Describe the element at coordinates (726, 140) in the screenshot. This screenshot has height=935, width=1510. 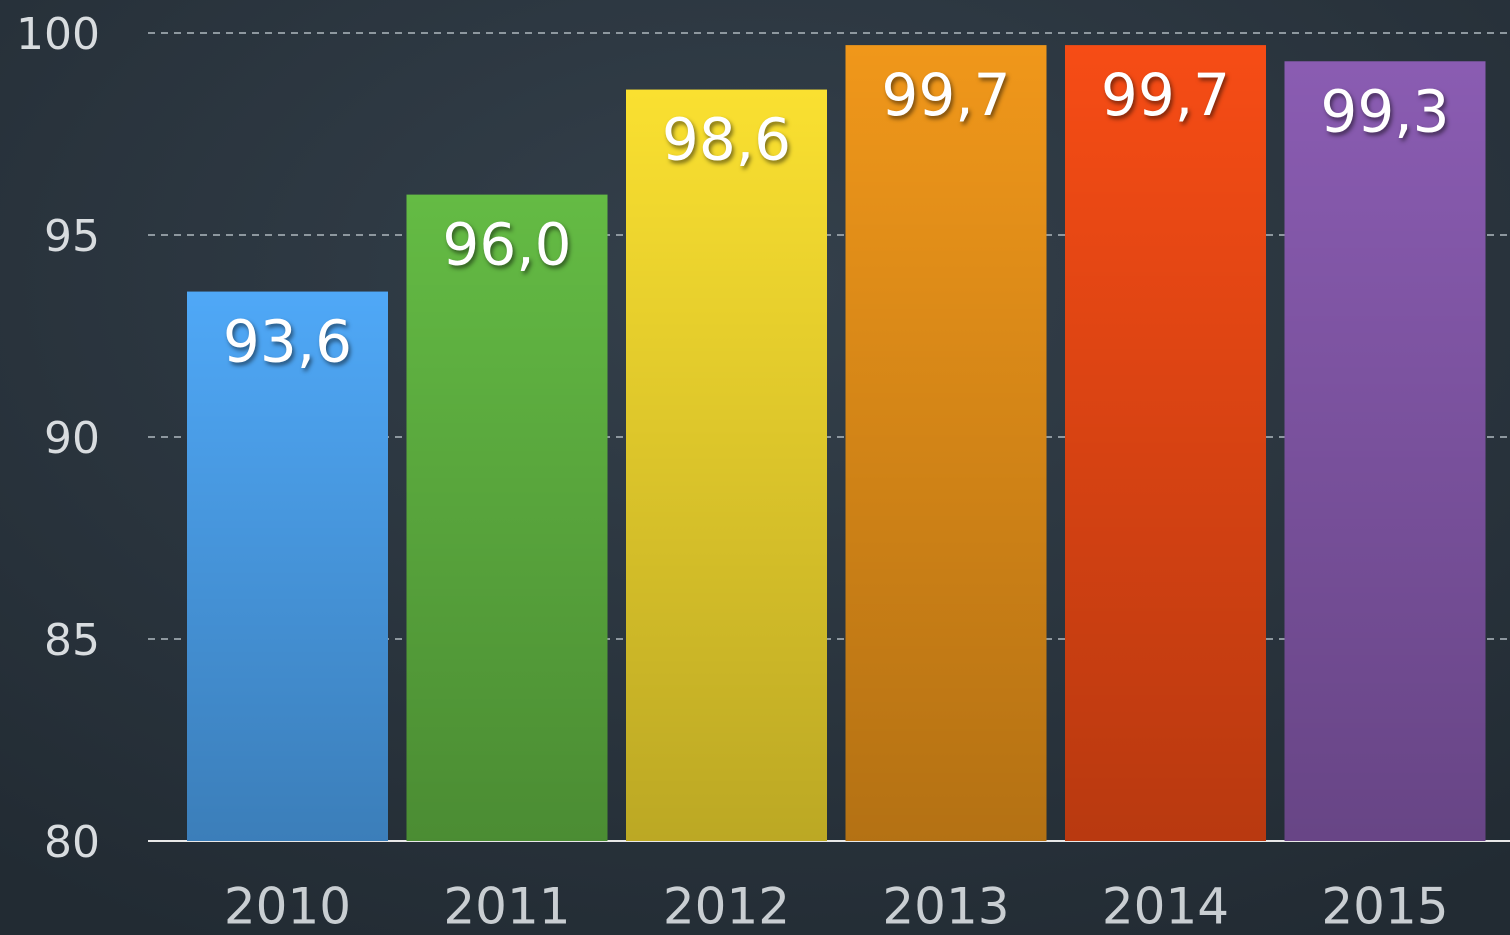
I see `value-label: 98,6` at that location.